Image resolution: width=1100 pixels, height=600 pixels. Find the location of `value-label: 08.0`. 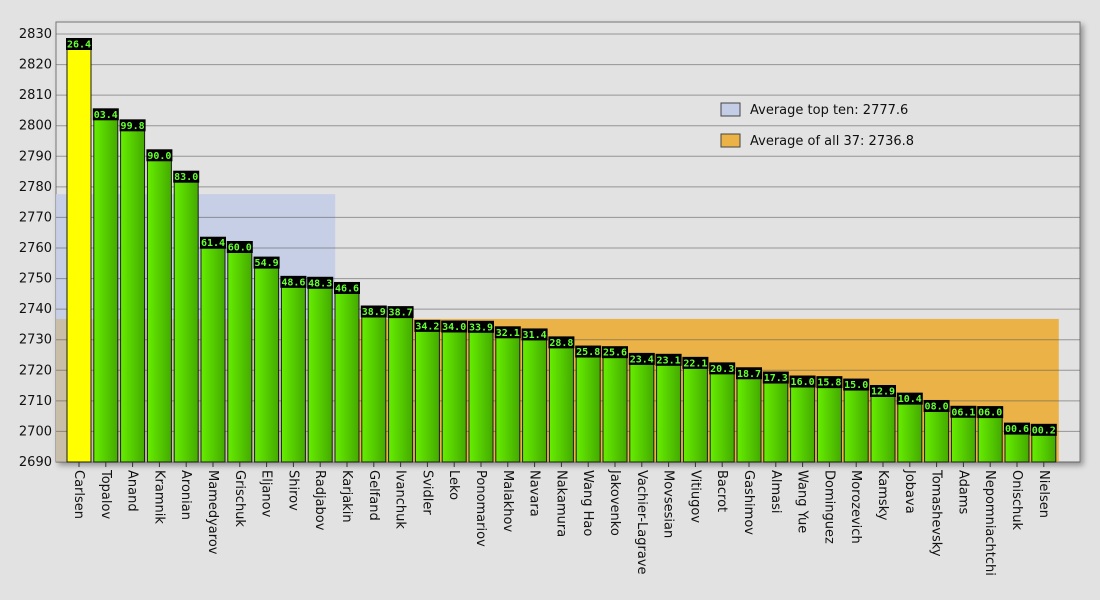

value-label: 08.0 is located at coordinates (937, 406).